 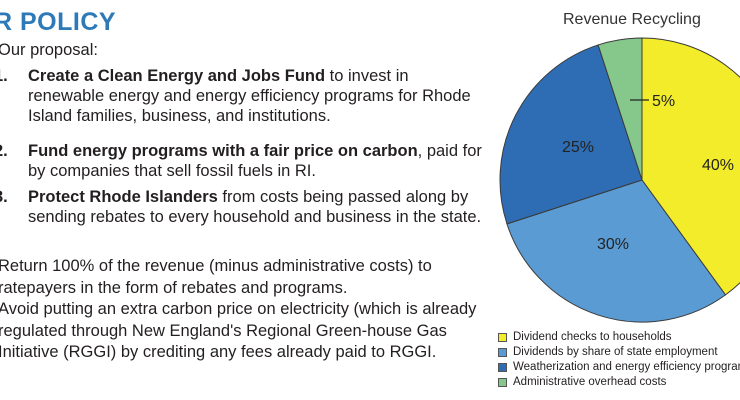 I want to click on slice-value-label: 40%, so click(x=718, y=165).